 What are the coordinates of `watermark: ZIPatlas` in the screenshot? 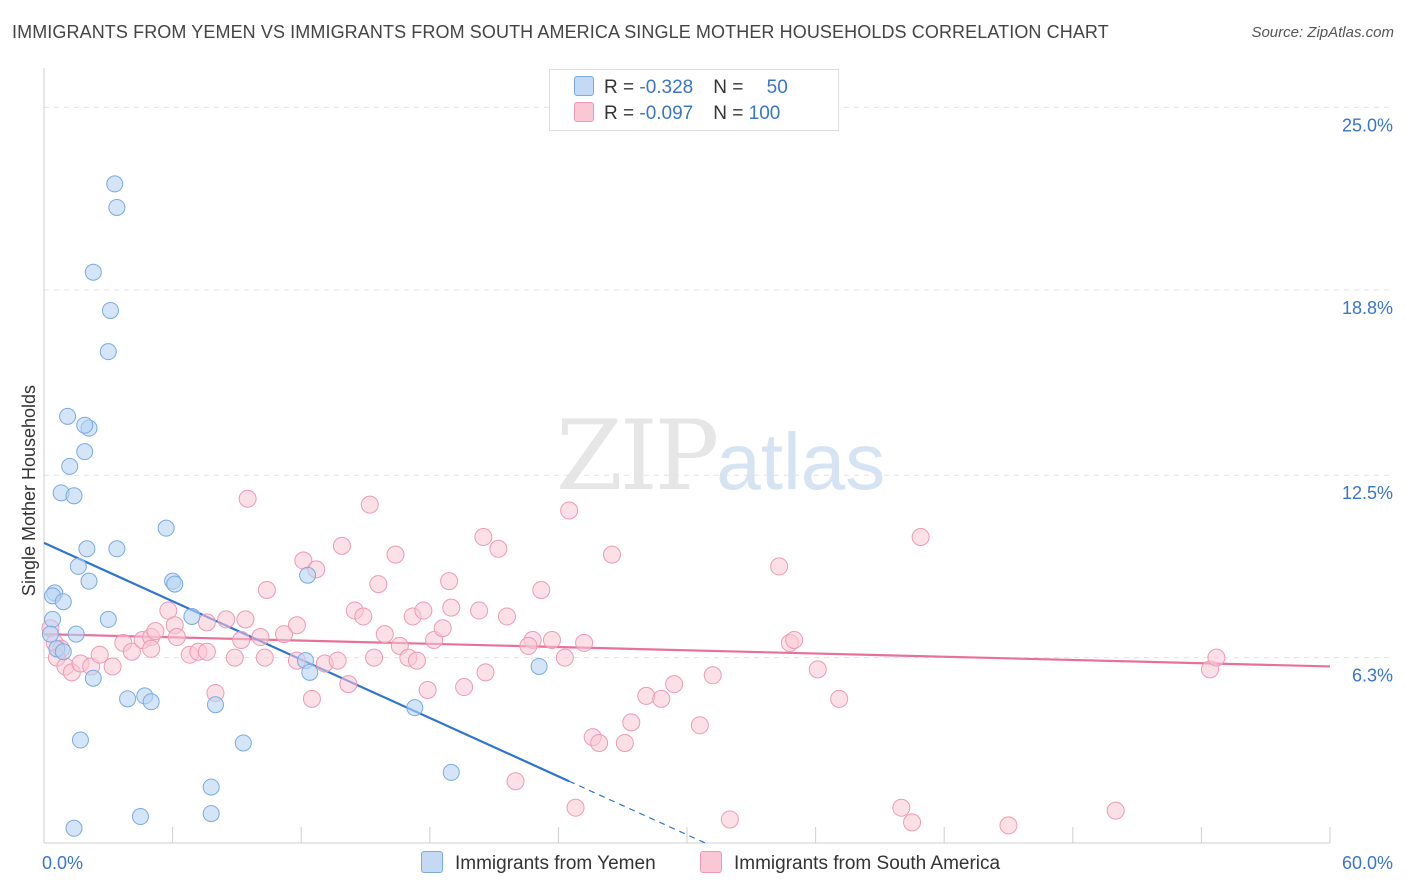 It's located at (720, 456).